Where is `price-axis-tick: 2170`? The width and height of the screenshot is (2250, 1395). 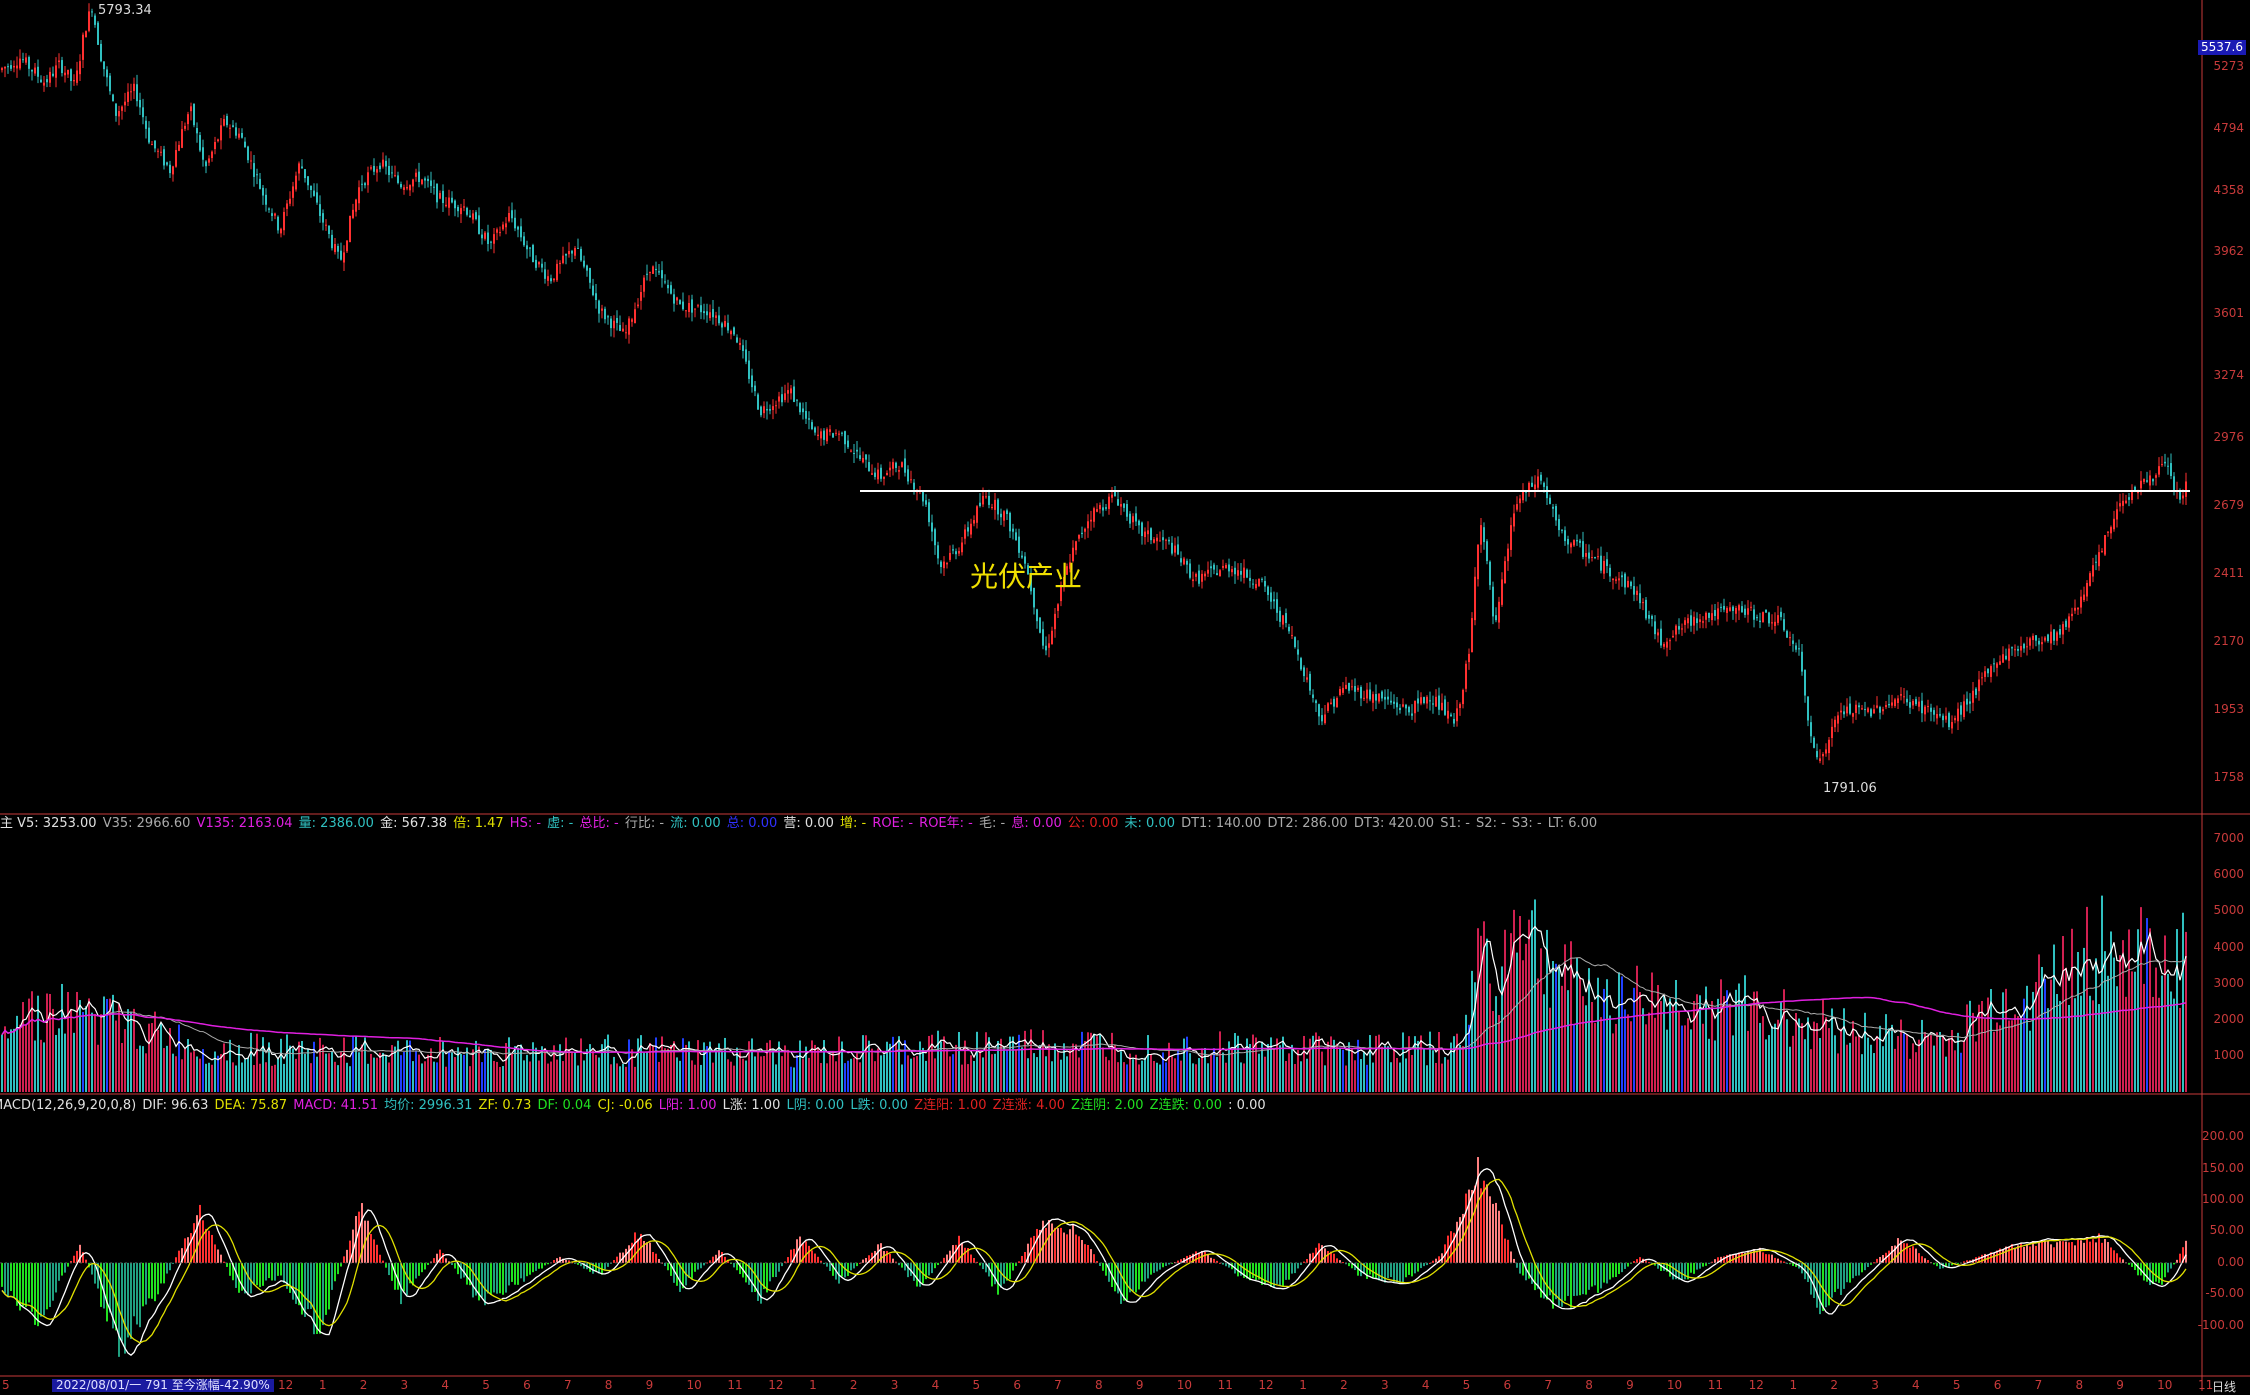 price-axis-tick: 2170 is located at coordinates (2228, 640).